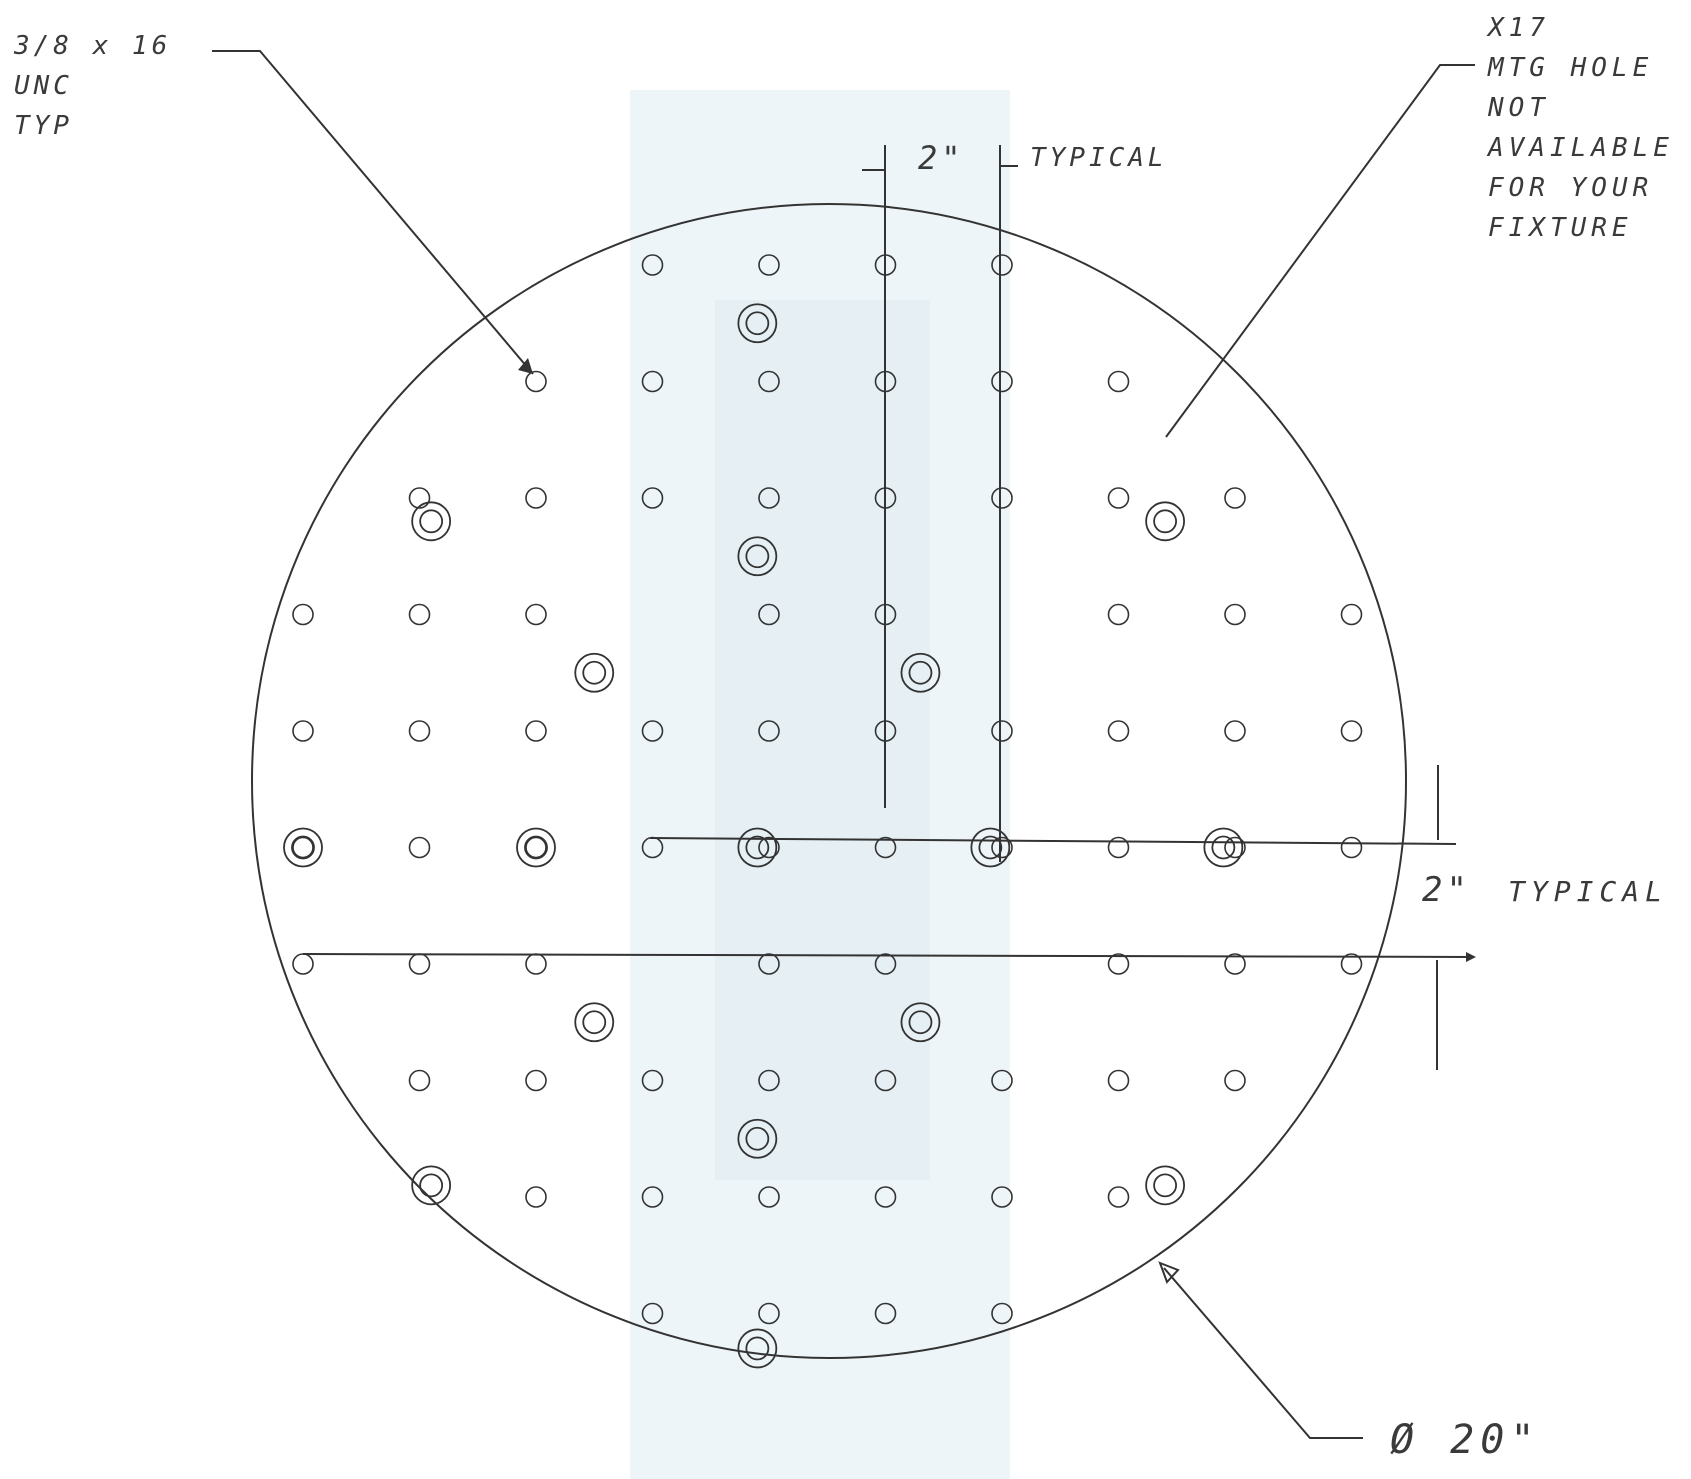  I want to click on horizontal-spacing-label: TYPICAL, so click(1588, 891).